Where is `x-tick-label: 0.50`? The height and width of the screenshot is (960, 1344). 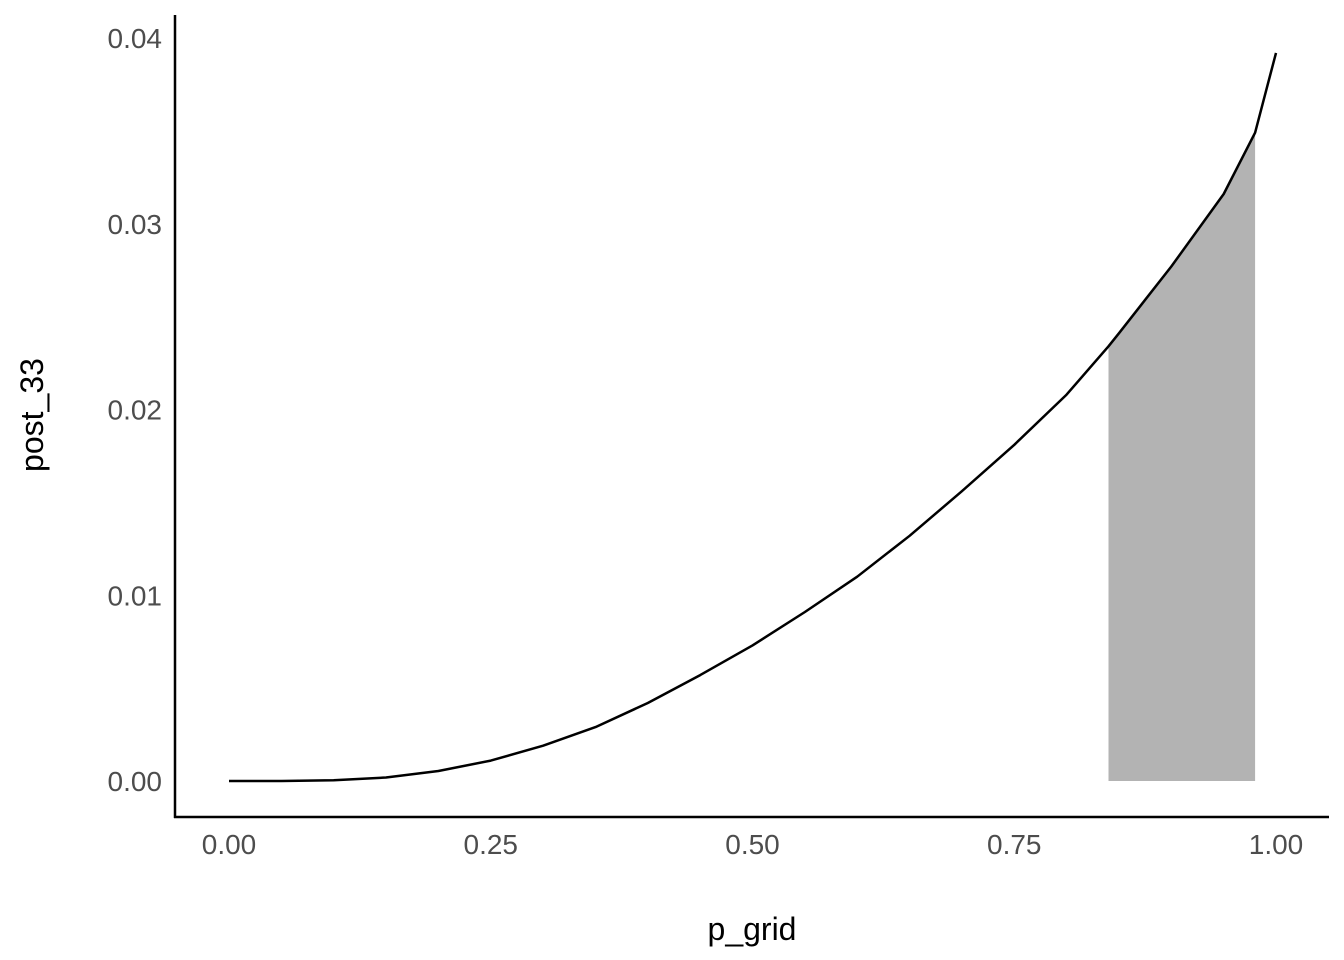
x-tick-label: 0.50 is located at coordinates (752, 844).